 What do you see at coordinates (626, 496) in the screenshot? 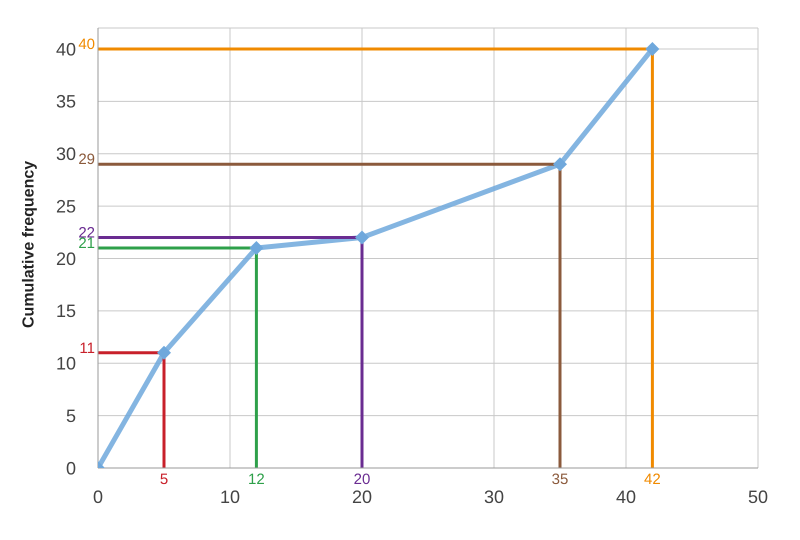
I see `x-tick-label: 40` at bounding box center [626, 496].